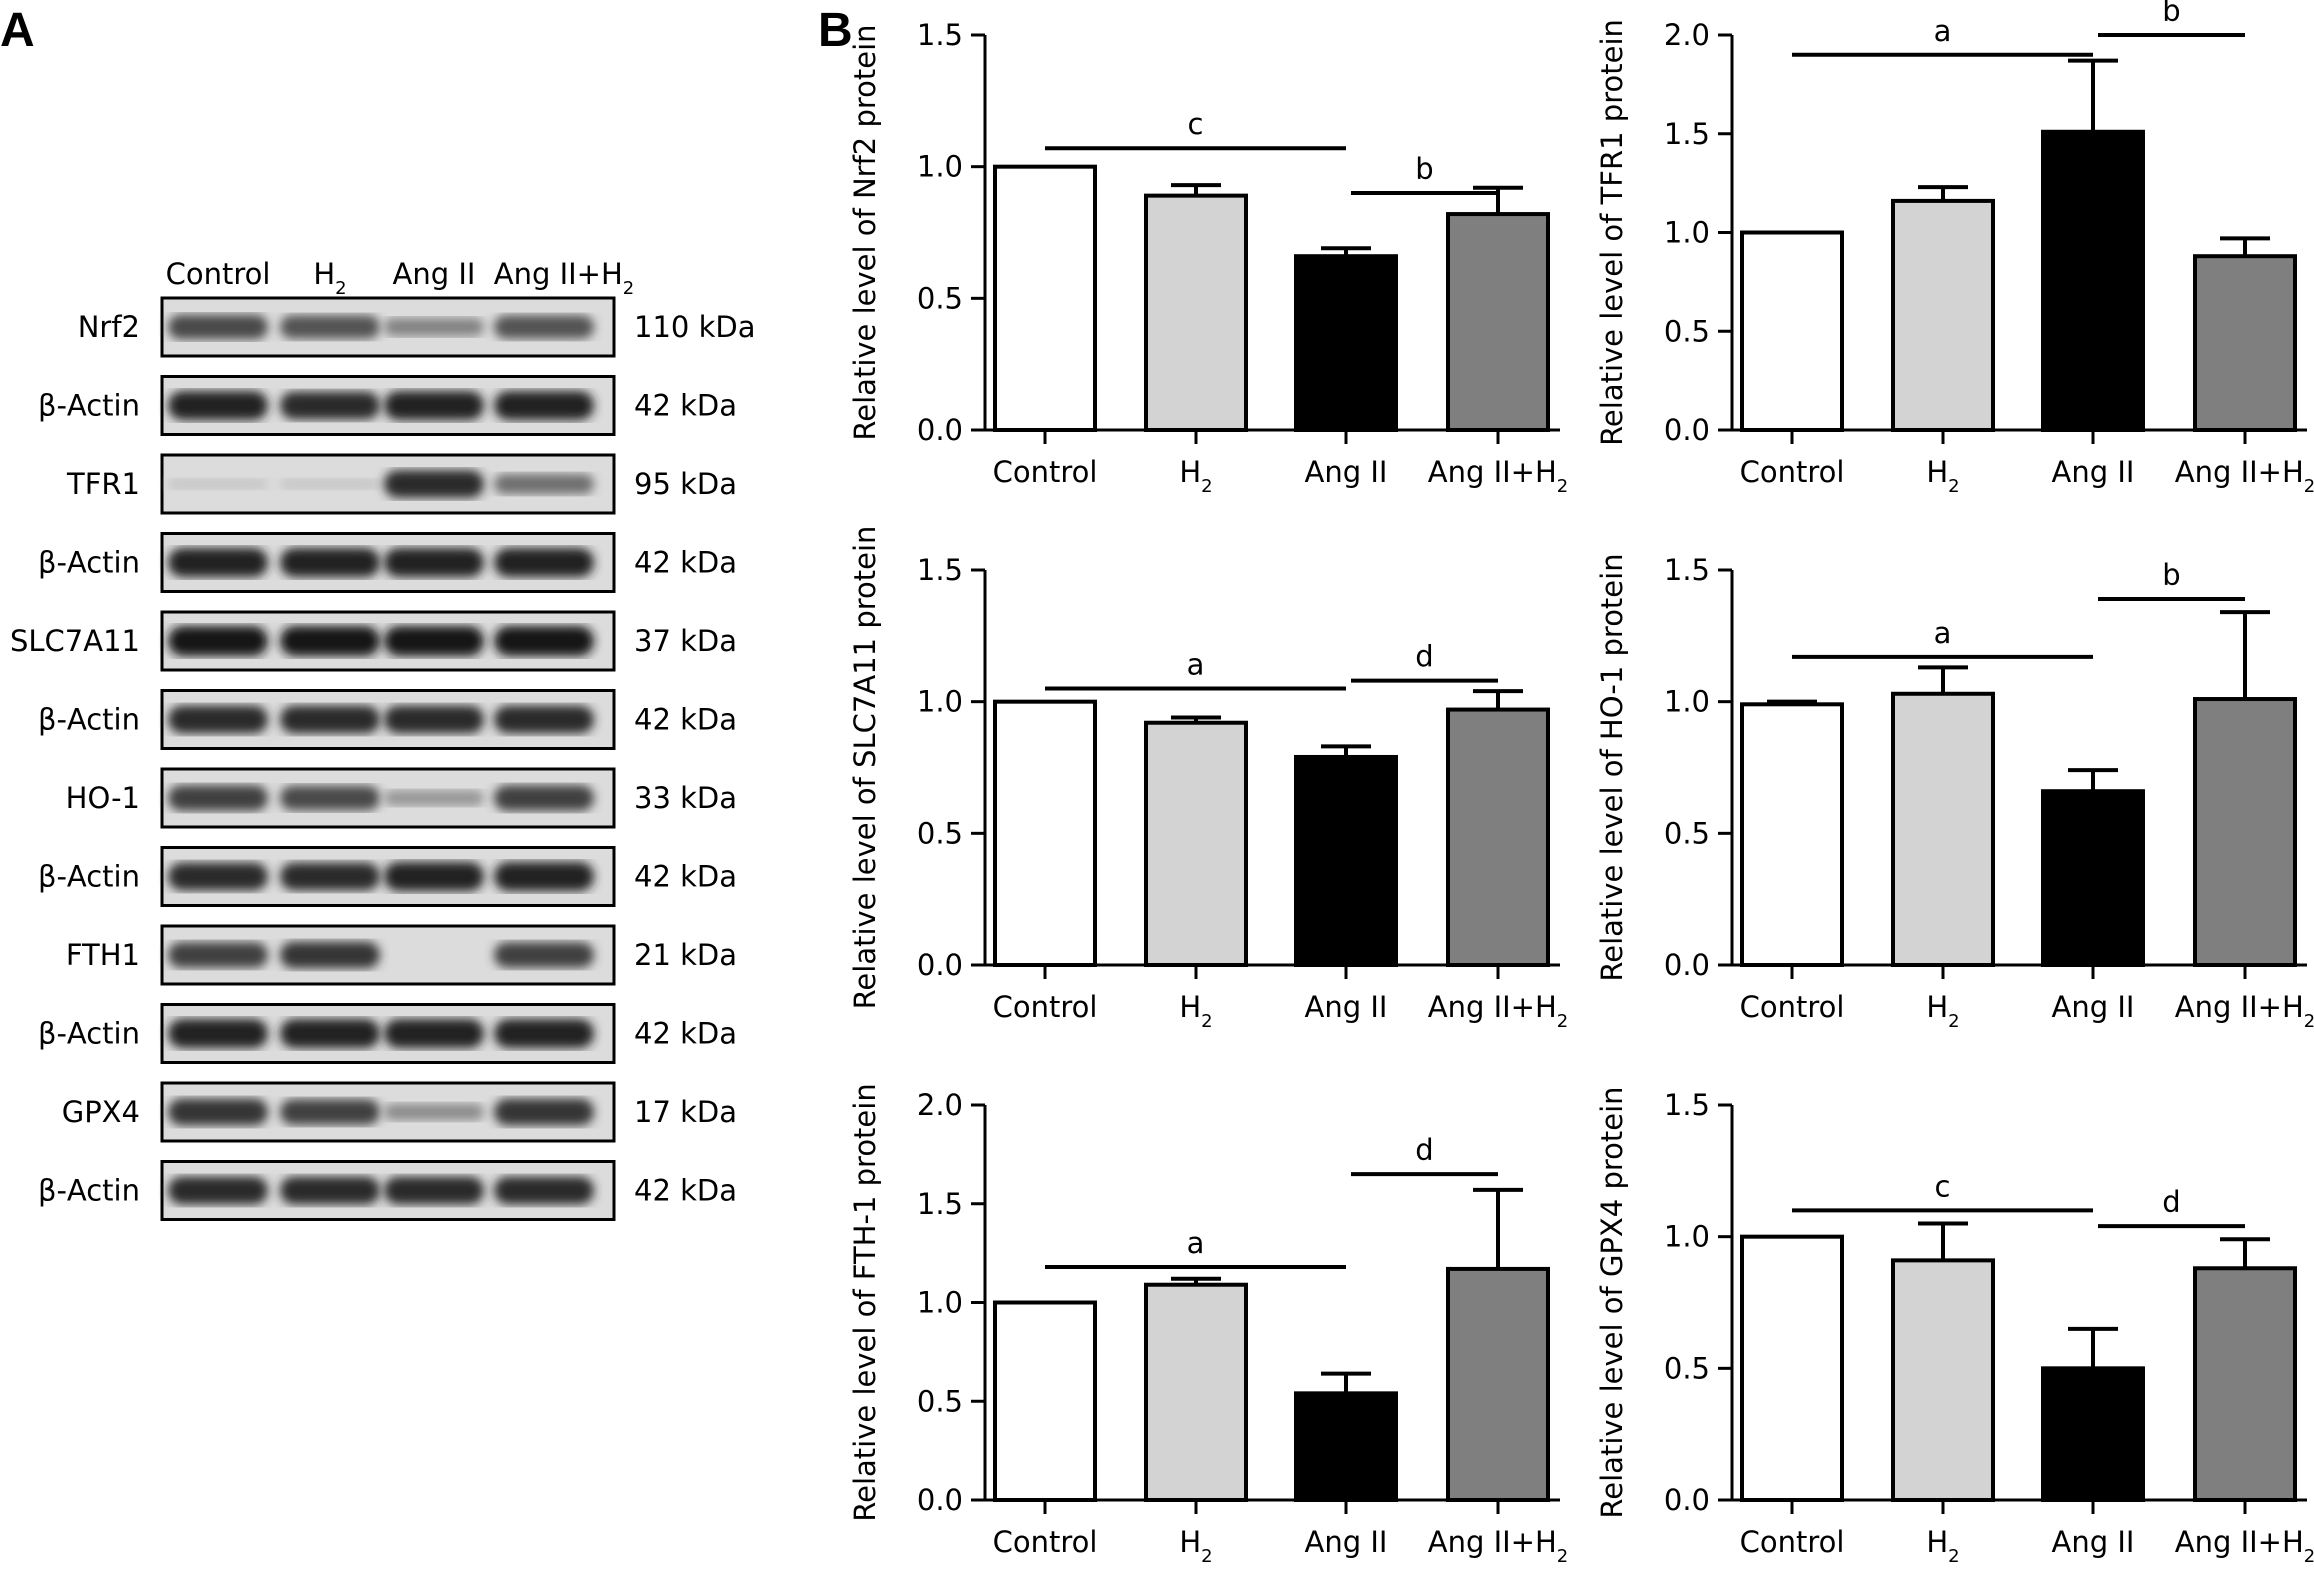 This screenshot has height=1579, width=2314. I want to click on y-axis-title: Relative level of Nrf2 protein, so click(865, 232).